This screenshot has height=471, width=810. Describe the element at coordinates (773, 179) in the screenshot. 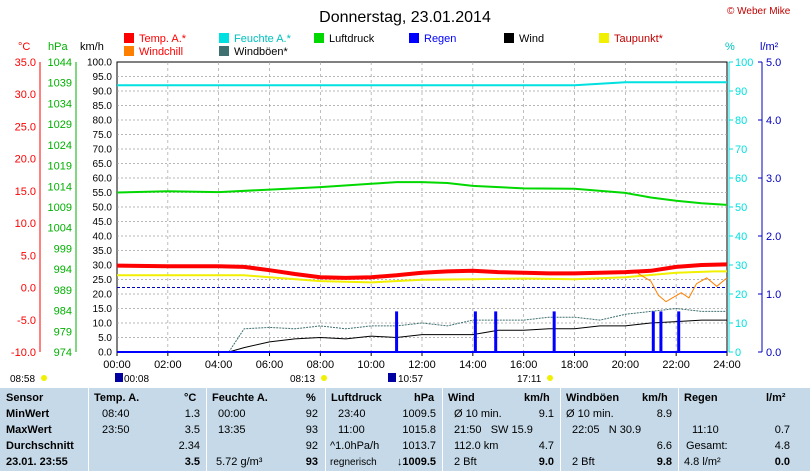

I see `rain-tick-label: 3.0` at that location.